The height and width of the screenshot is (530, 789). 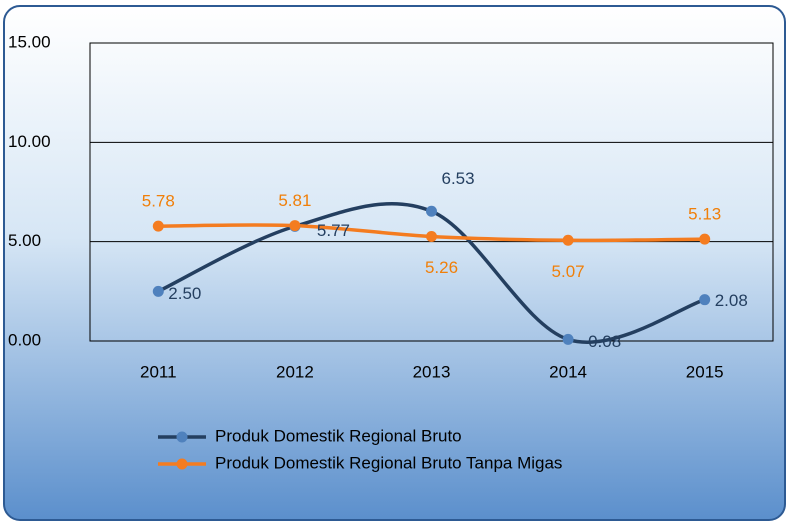 I want to click on x-tick-label: 2015, so click(x=705, y=371).